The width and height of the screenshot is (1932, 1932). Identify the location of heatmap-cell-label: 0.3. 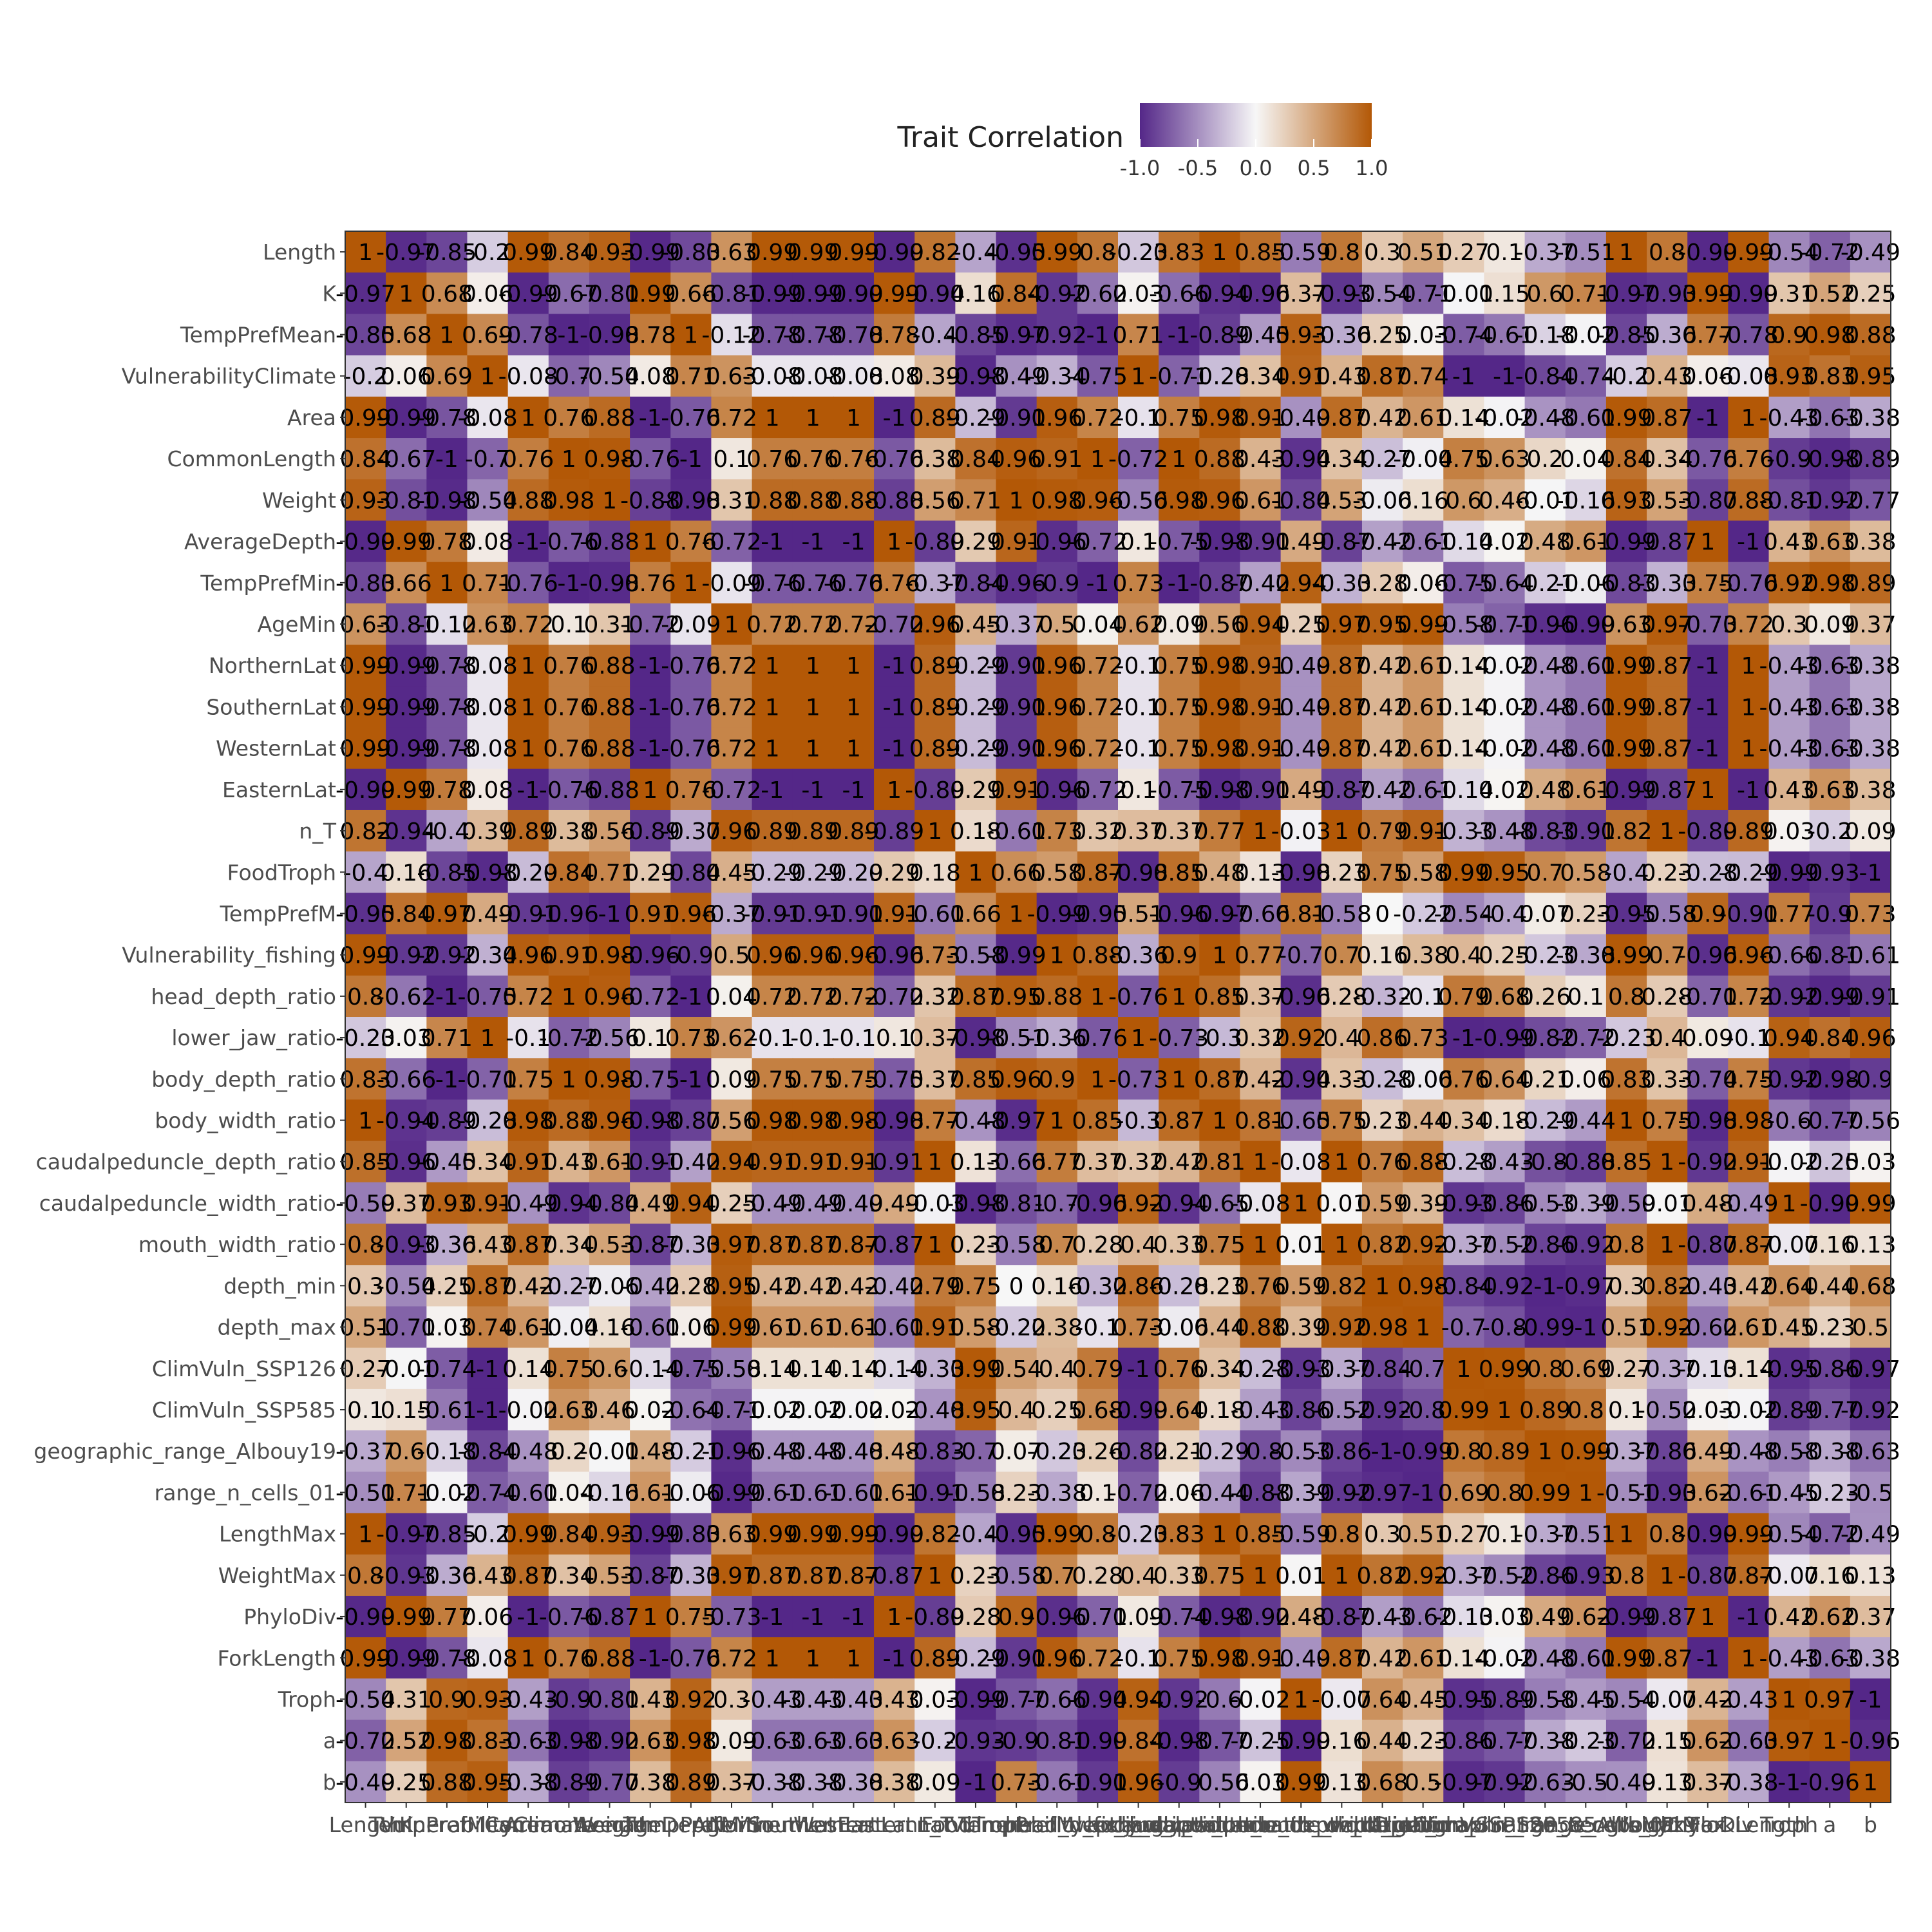
(1382, 253).